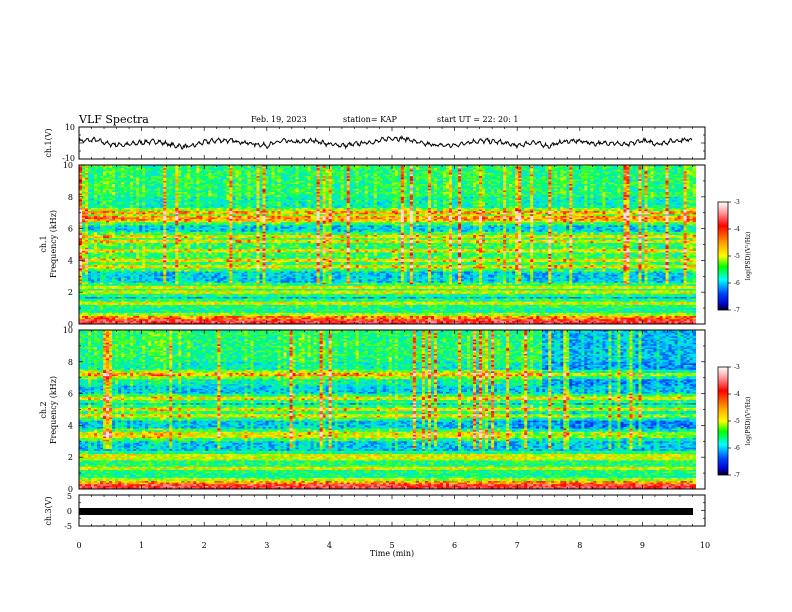 The width and height of the screenshot is (792, 612). I want to click on start-time-label: start UT = 22: 20: 1, so click(477, 119).